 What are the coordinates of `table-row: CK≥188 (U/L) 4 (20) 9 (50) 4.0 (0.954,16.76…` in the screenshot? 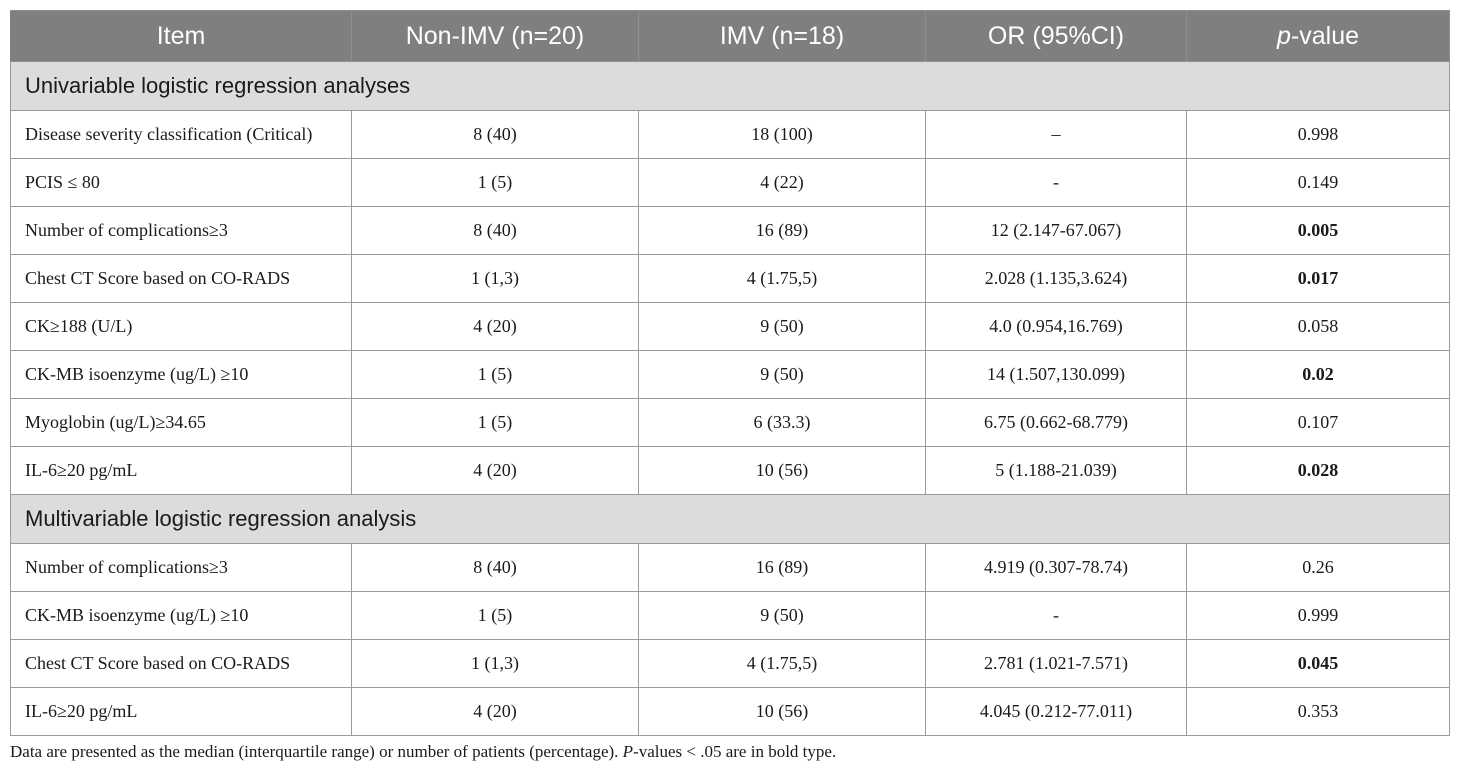 It's located at (730, 326).